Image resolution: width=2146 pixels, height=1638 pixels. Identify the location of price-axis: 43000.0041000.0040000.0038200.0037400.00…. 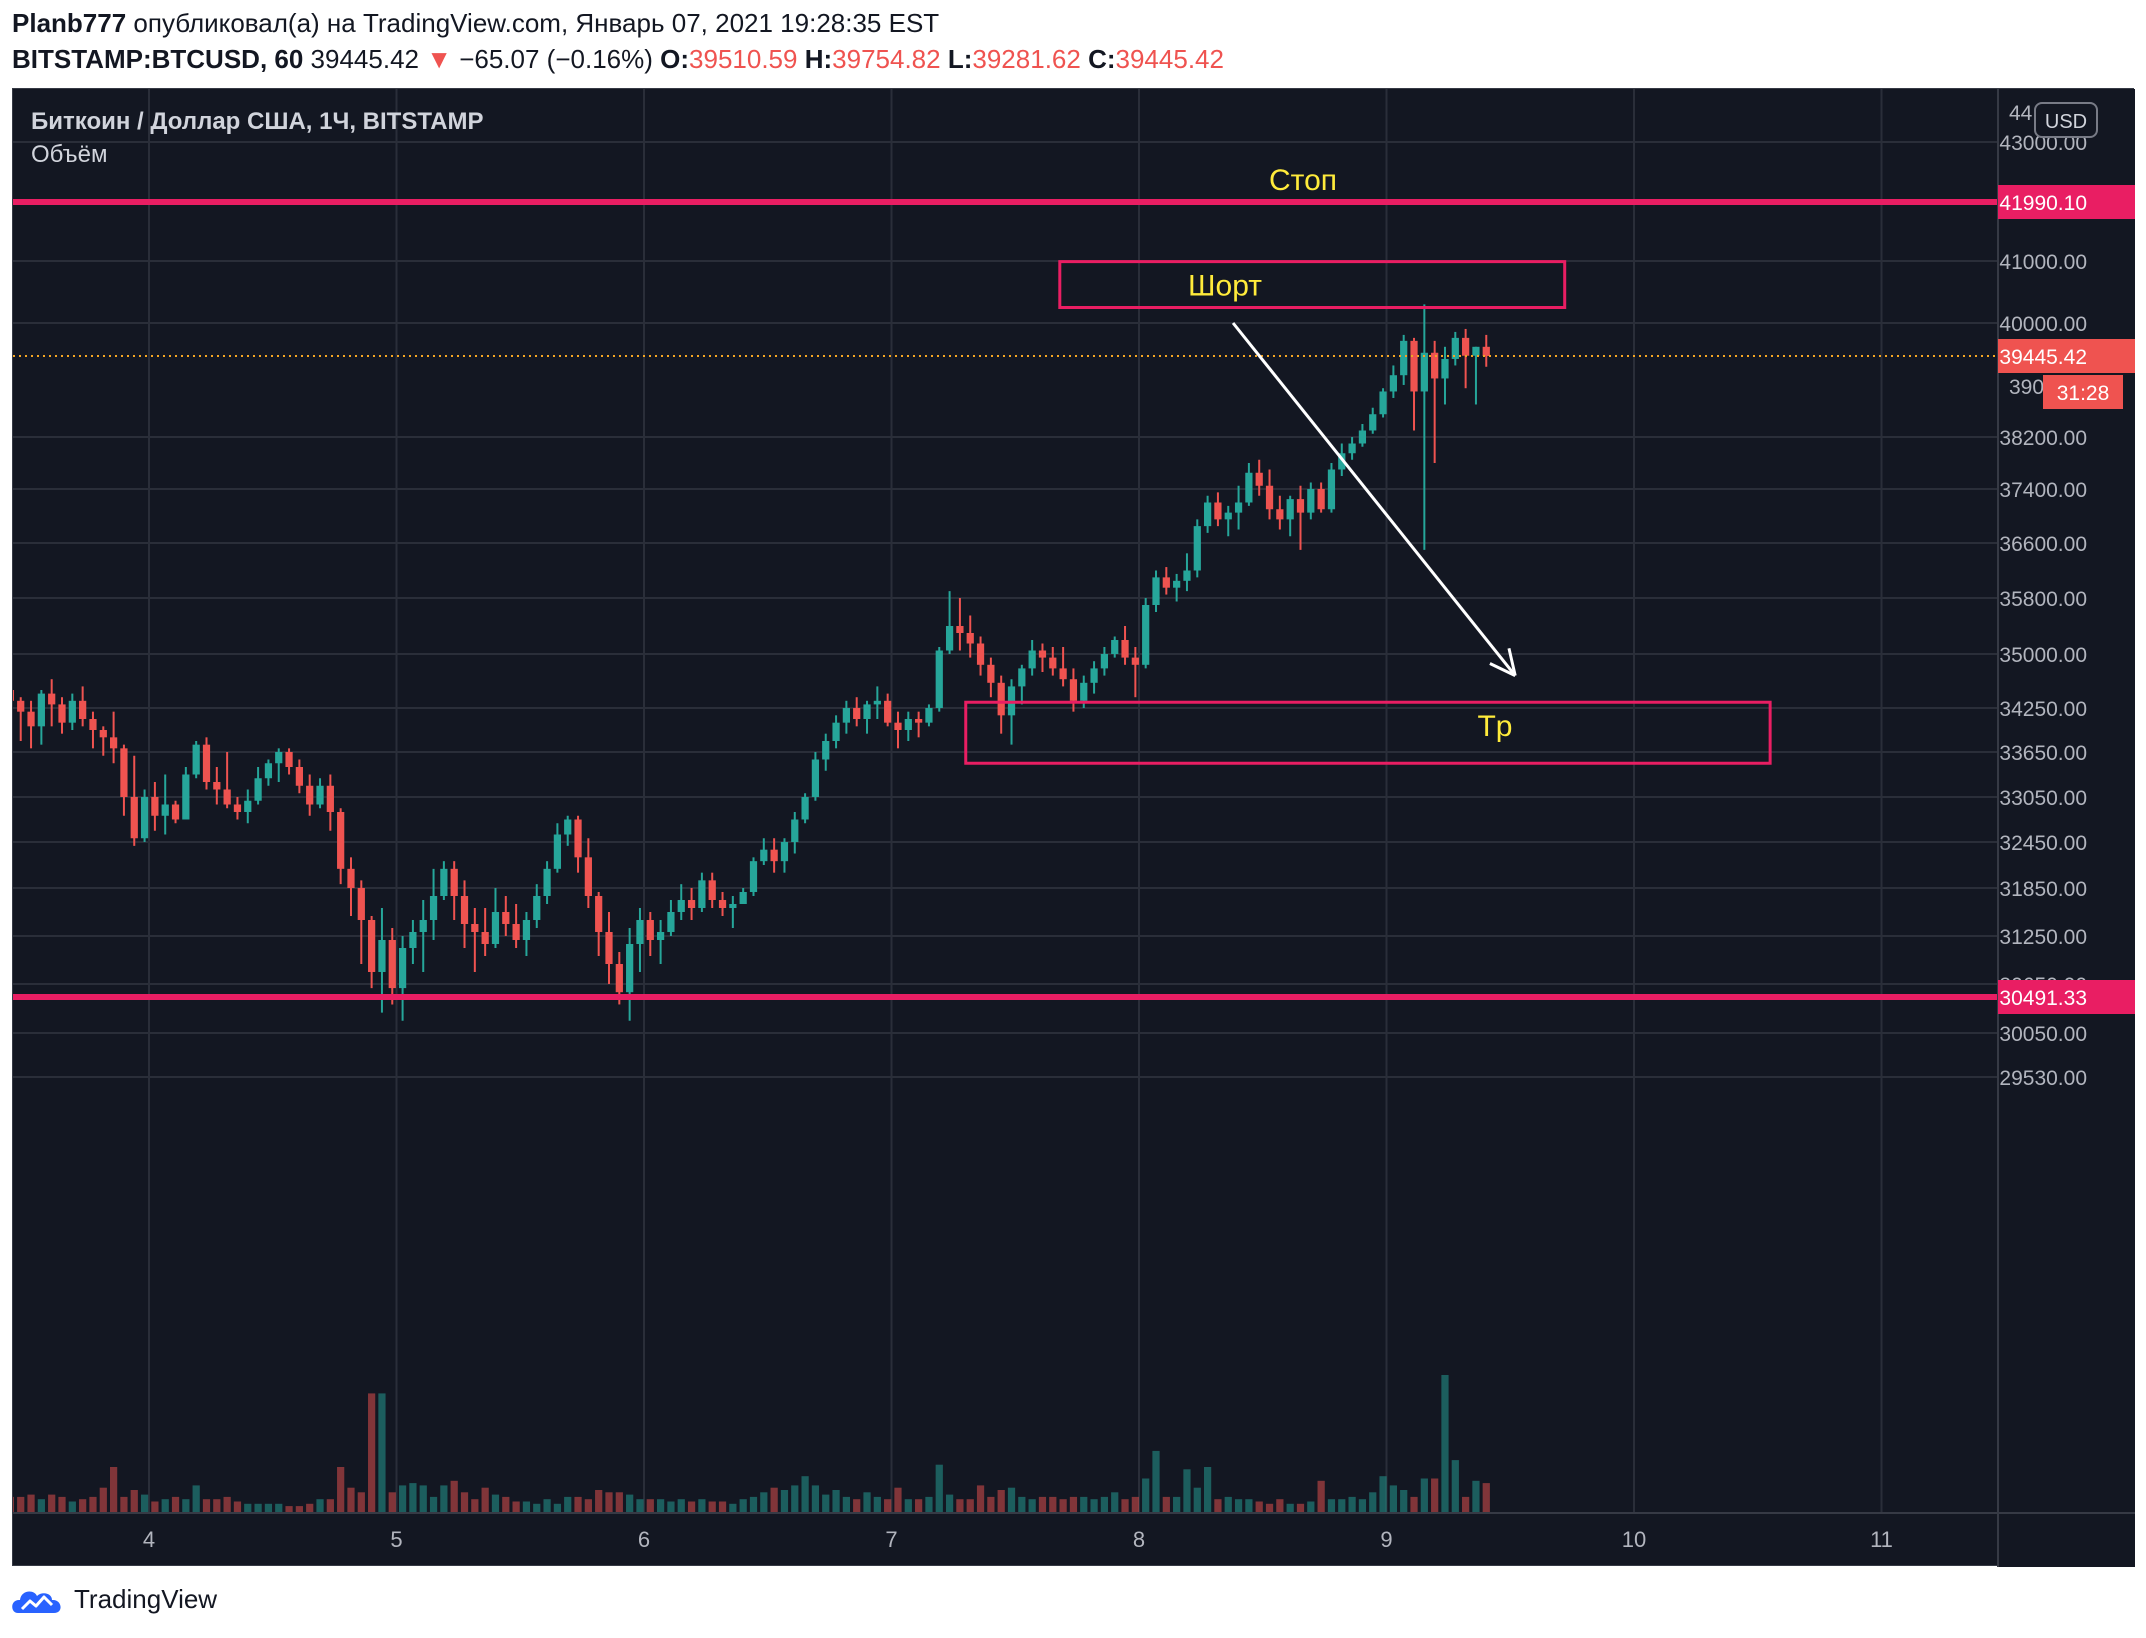
(2043, 596).